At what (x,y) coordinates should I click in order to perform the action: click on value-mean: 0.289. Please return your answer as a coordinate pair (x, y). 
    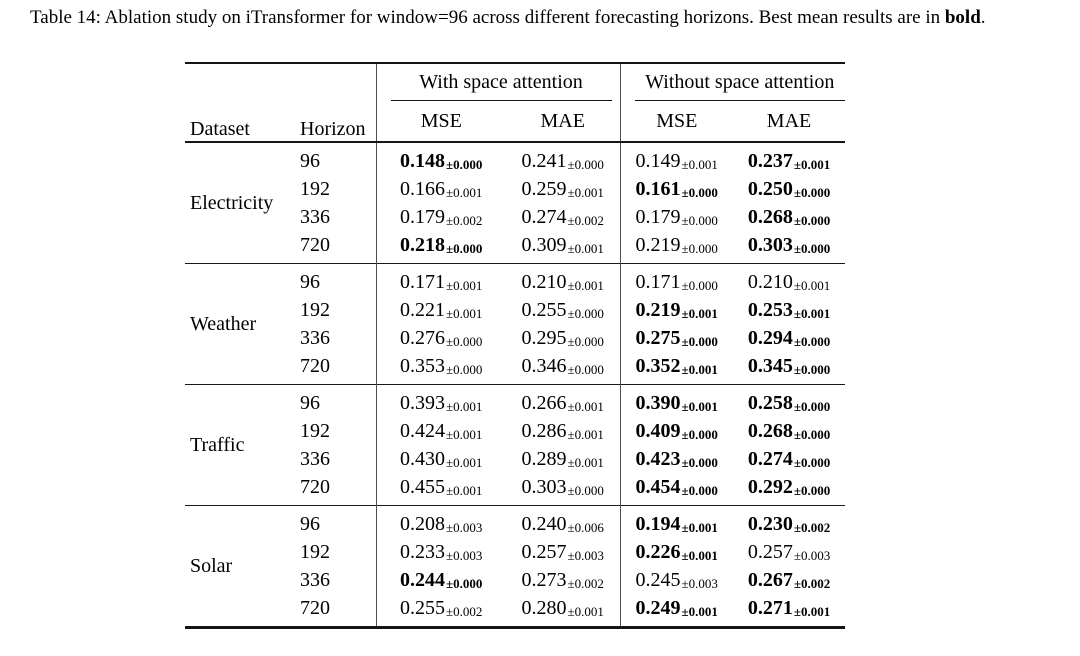
    Looking at the image, I should click on (544, 458).